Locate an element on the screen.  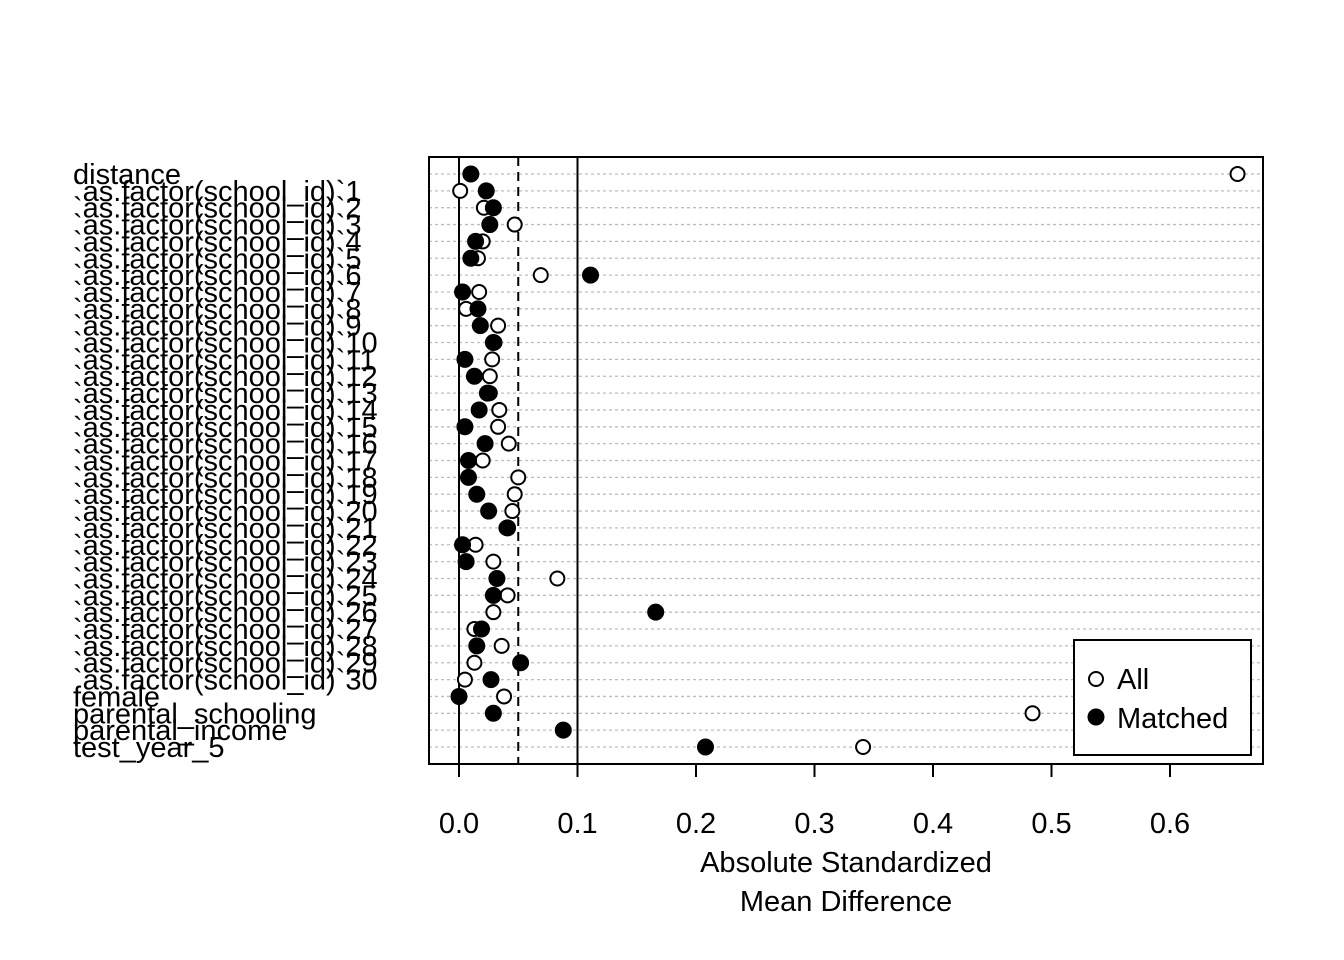
covariate-label: `as.factor(school_id)`21 is located at coordinates (225, 529).